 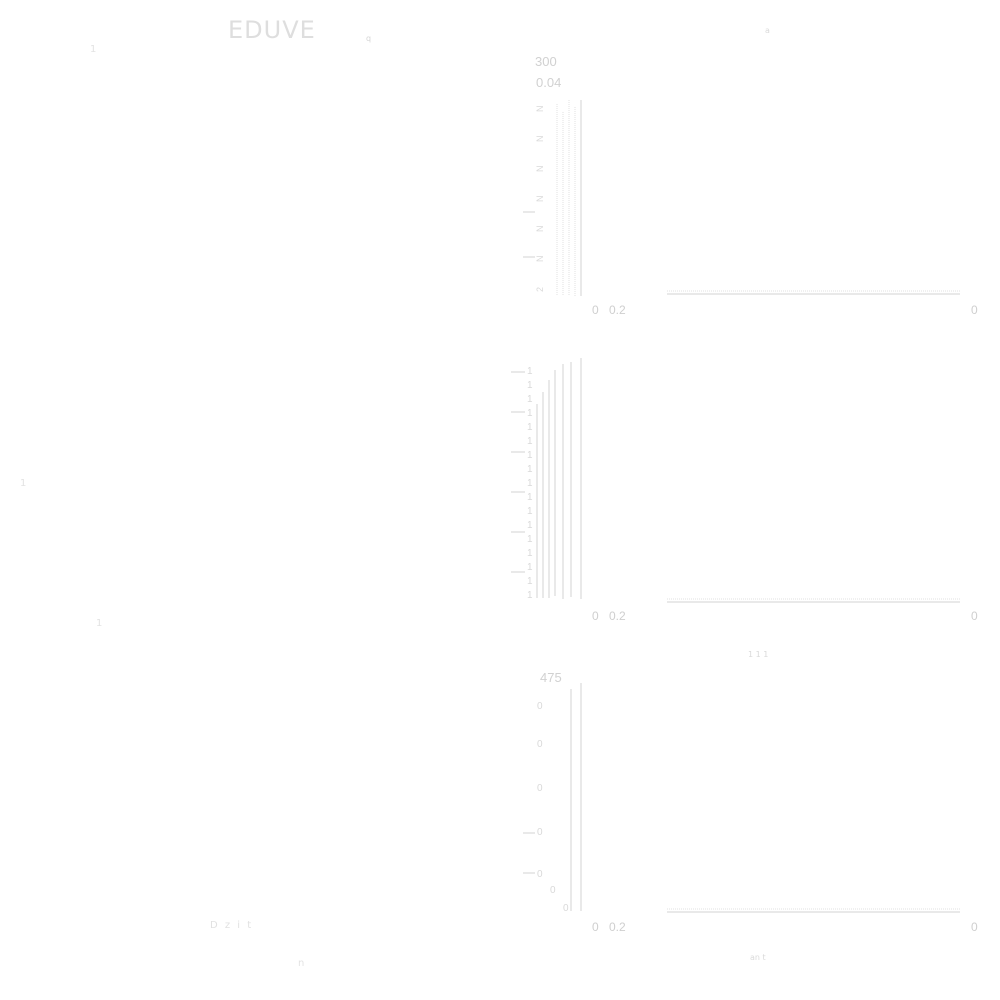 I want to click on chart-panel-3: 475 0 0 0 0 0 0 0 0 0.2 0, so click(x=750, y=800).